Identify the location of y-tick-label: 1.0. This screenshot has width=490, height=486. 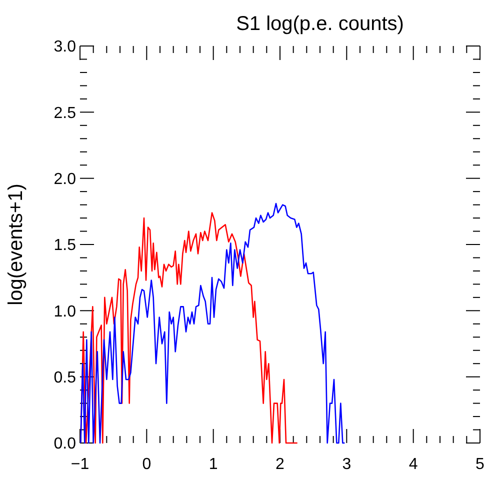
(65, 311).